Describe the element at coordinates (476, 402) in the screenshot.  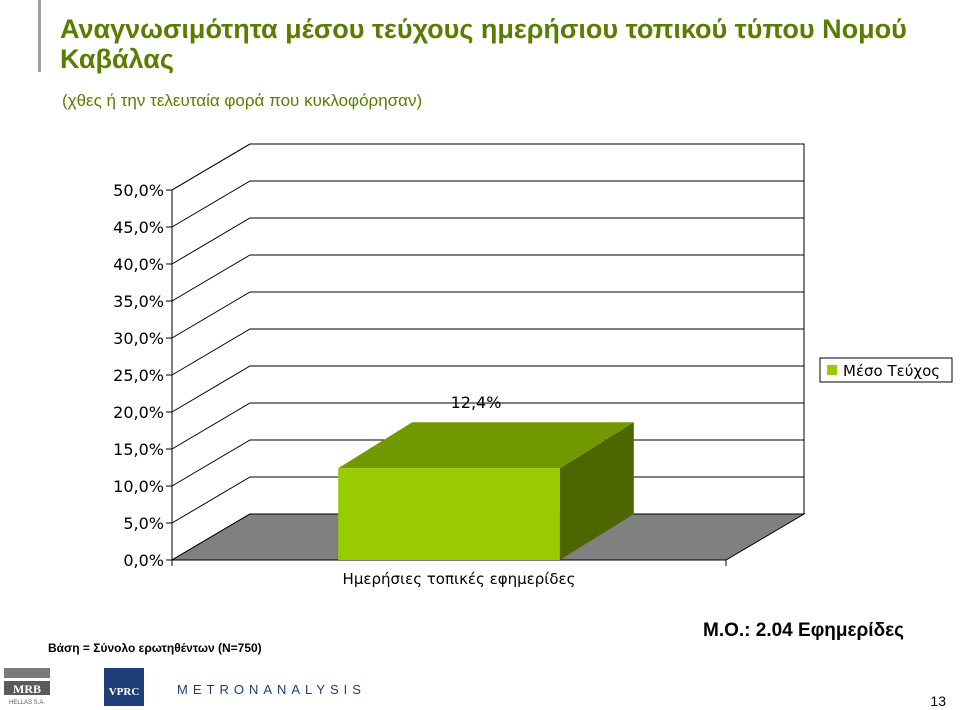
I see `data-label: 12,4%` at that location.